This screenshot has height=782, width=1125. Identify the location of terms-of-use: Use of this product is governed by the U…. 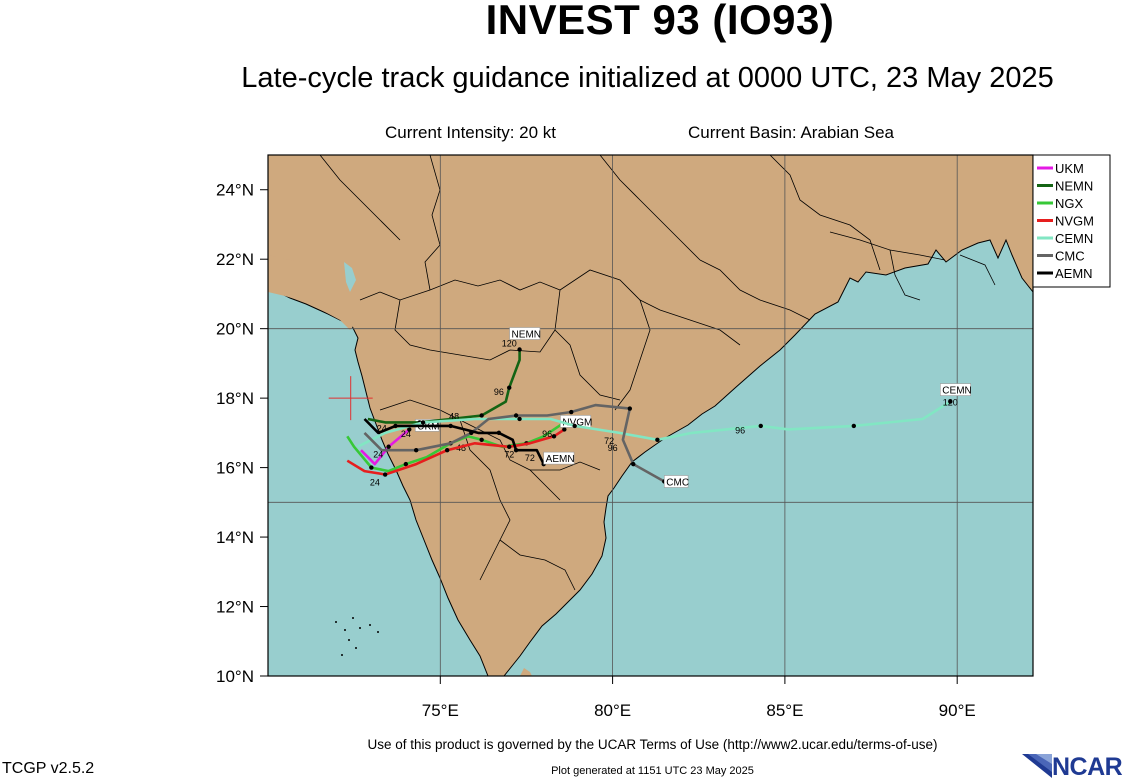
(652, 744).